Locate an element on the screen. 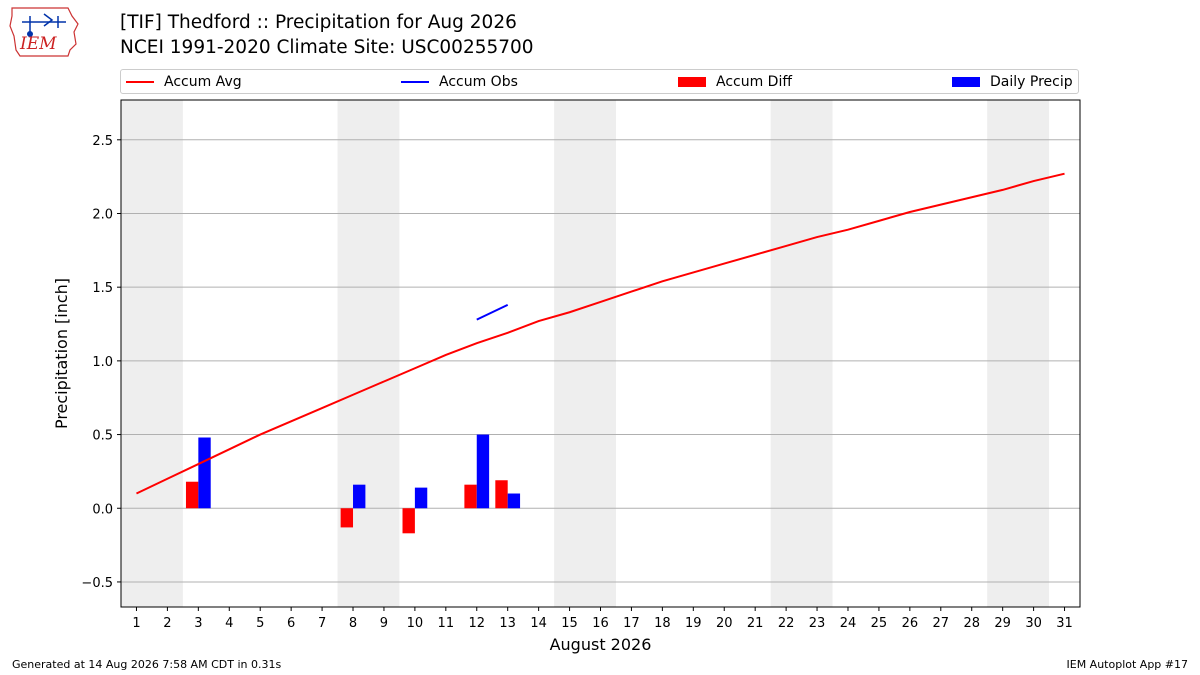 This screenshot has width=1200, height=675. legend-accum-avg: Accum Avg is located at coordinates (184, 82).